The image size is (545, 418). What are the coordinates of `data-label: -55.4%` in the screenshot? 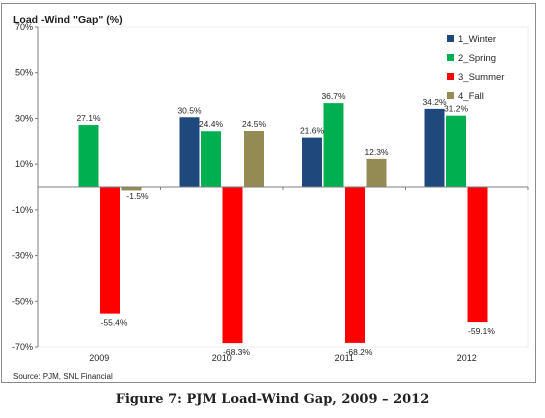 It's located at (114, 323).